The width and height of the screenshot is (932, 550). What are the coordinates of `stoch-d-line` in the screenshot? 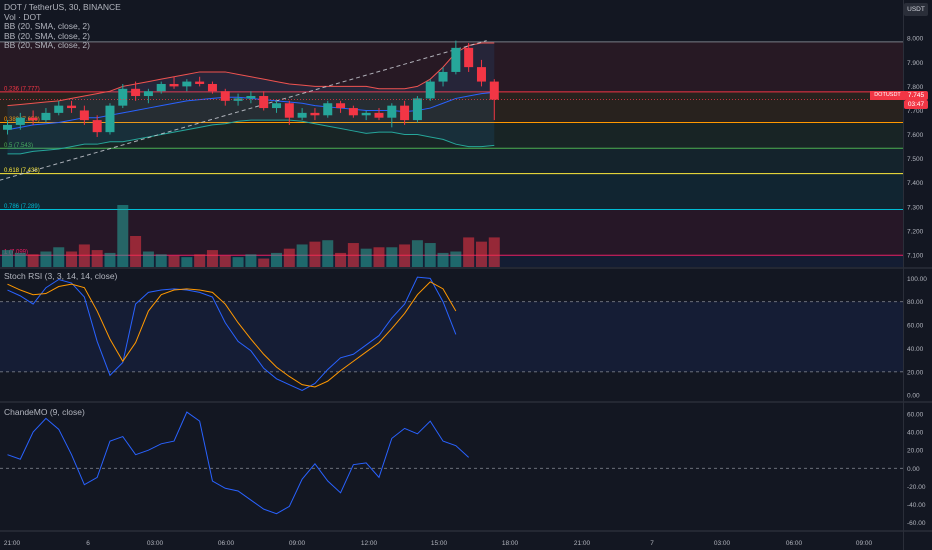 It's located at (232, 334).